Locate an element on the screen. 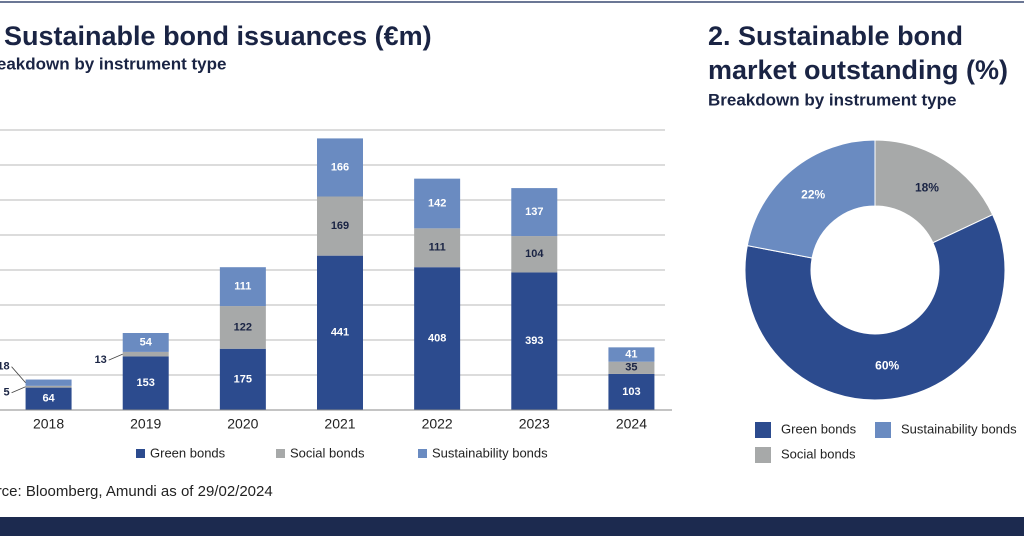 The height and width of the screenshot is (536, 1024). data-label: 18% is located at coordinates (927, 187).